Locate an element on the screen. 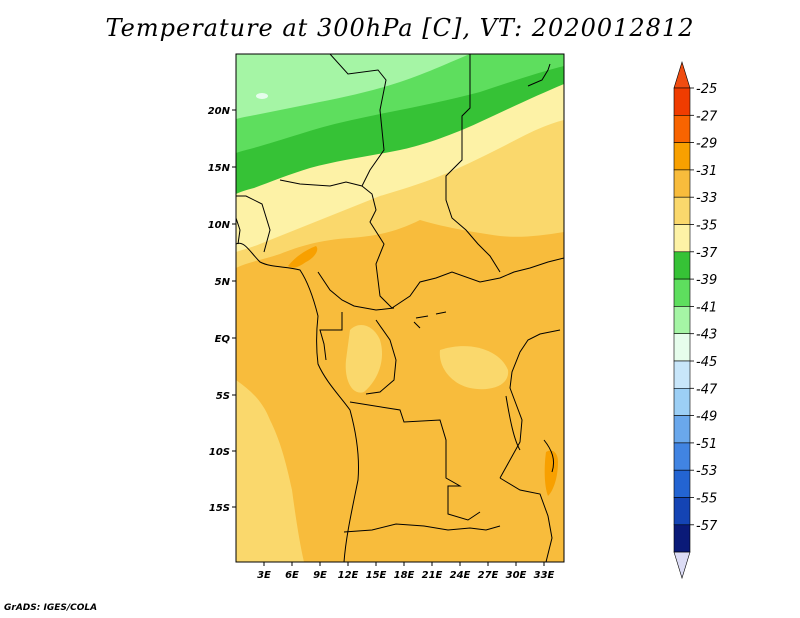  lake-fragments is located at coordinates (430, 320).